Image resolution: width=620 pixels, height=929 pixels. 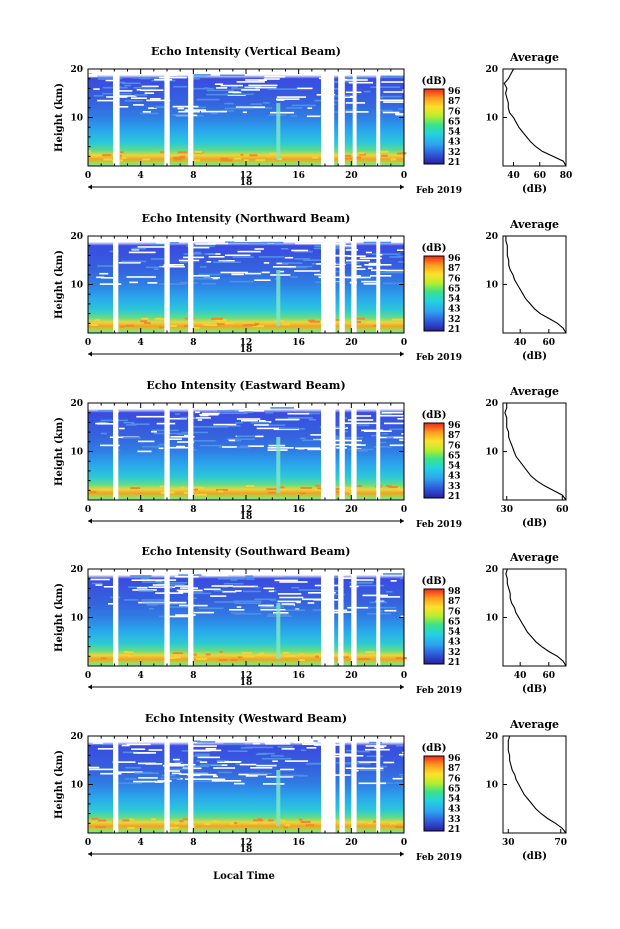 What do you see at coordinates (246, 176) in the screenshot?
I see `x-tick-label: 12` at bounding box center [246, 176].